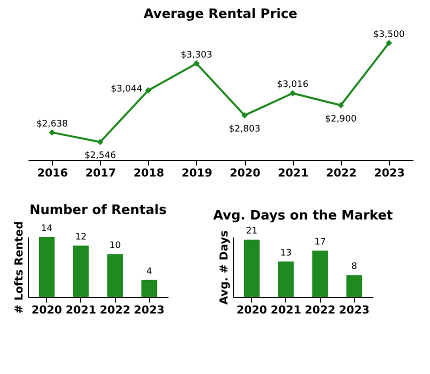  Describe the element at coordinates (81, 237) in the screenshot. I see `data-label: 12` at that location.